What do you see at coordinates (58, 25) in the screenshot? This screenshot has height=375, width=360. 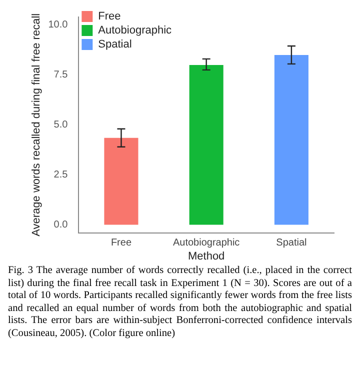 I see `y-tick-label: 10.0` at bounding box center [58, 25].